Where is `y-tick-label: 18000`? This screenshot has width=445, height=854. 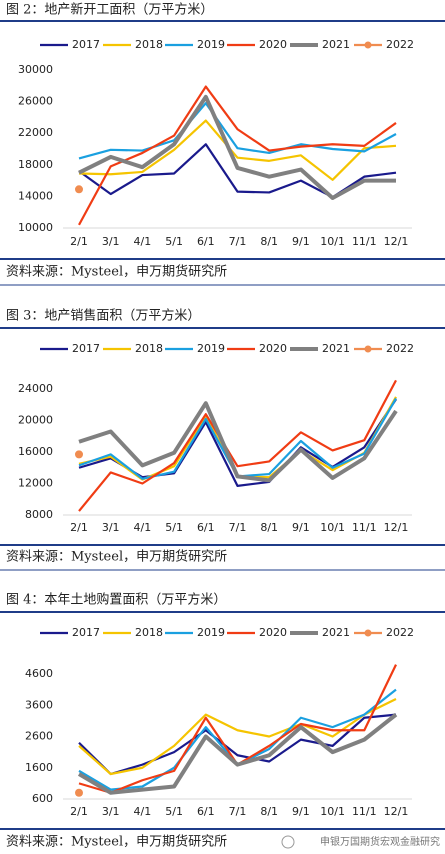
y-tick-label: 18000 is located at coordinates (35, 164).